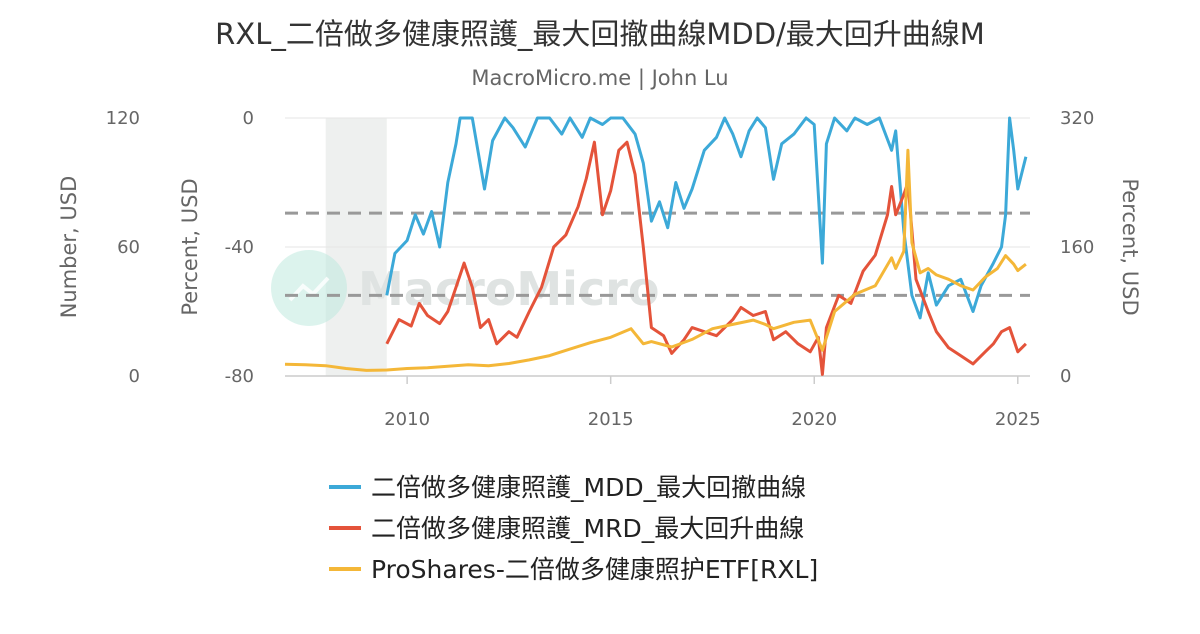  What do you see at coordinates (309, 288) in the screenshot?
I see `watermark-logo-icon` at bounding box center [309, 288].